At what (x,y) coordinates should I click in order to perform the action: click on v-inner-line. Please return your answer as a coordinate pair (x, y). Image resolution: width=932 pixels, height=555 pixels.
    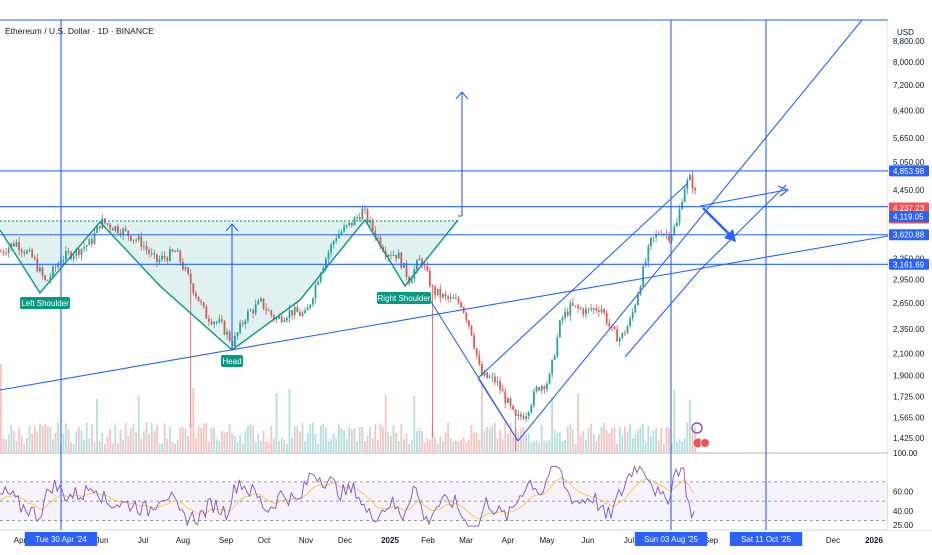
    Looking at the image, I should click on (498, 409).